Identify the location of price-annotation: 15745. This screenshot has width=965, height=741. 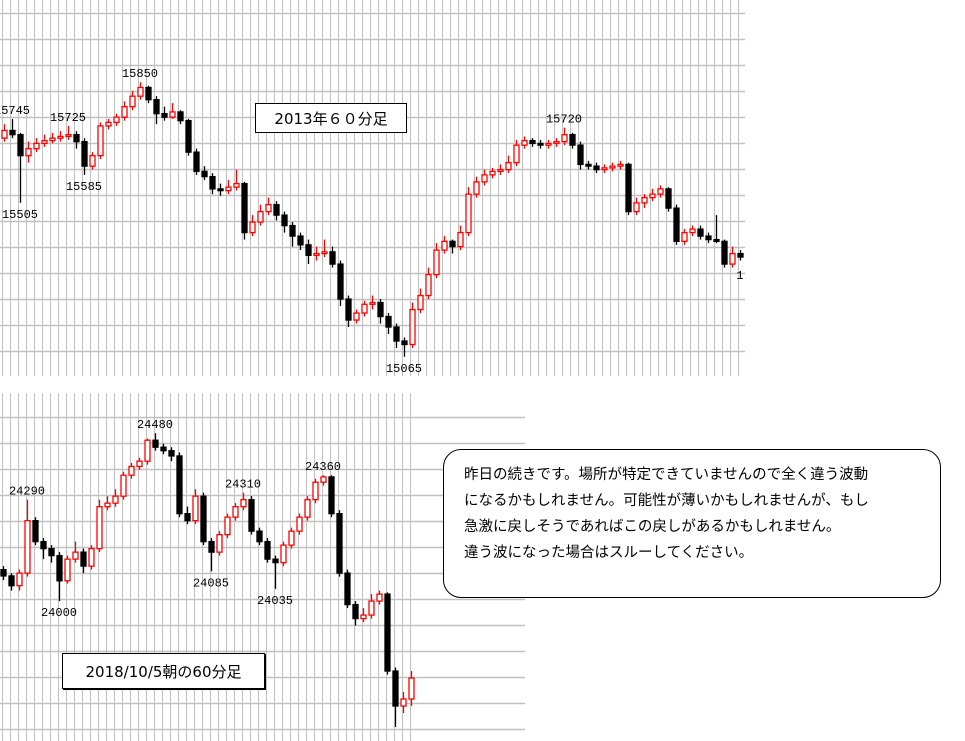
(15, 111).